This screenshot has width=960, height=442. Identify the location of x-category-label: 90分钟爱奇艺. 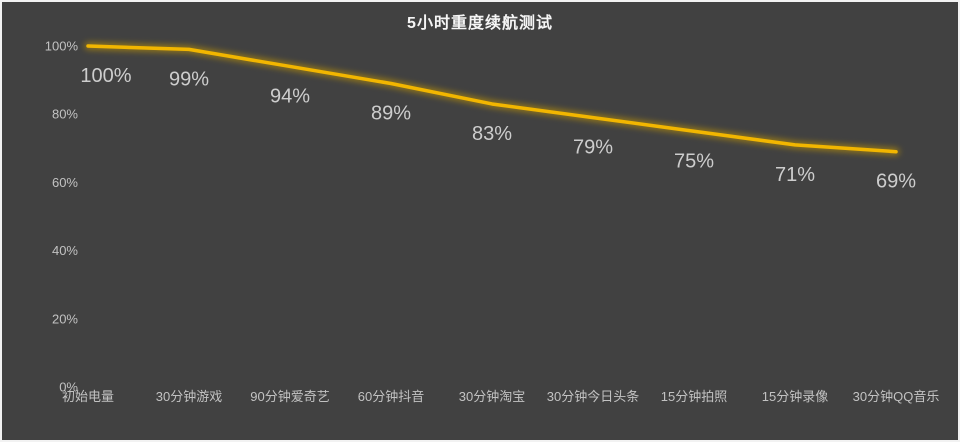
(289, 396).